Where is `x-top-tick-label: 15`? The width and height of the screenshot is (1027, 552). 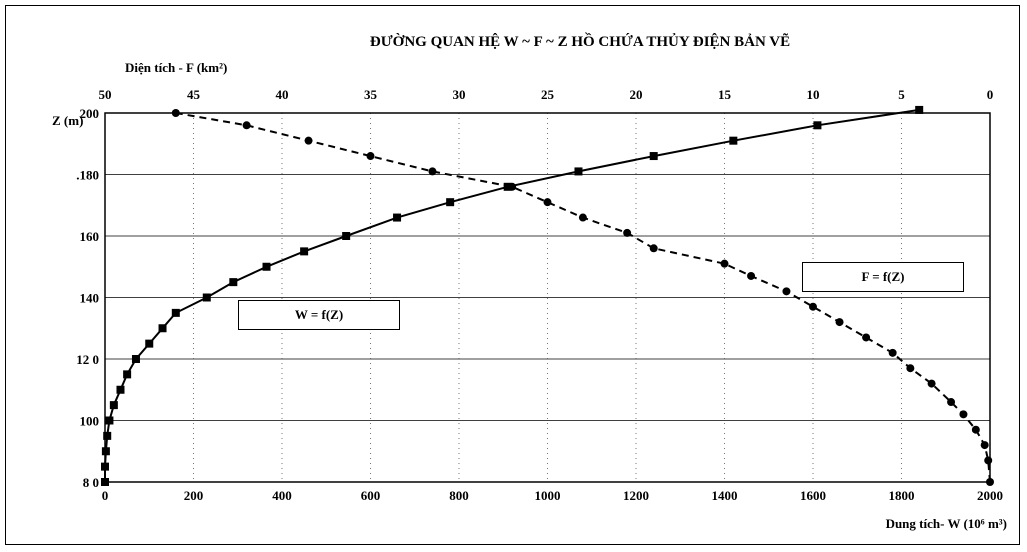 x-top-tick-label: 15 is located at coordinates (725, 94).